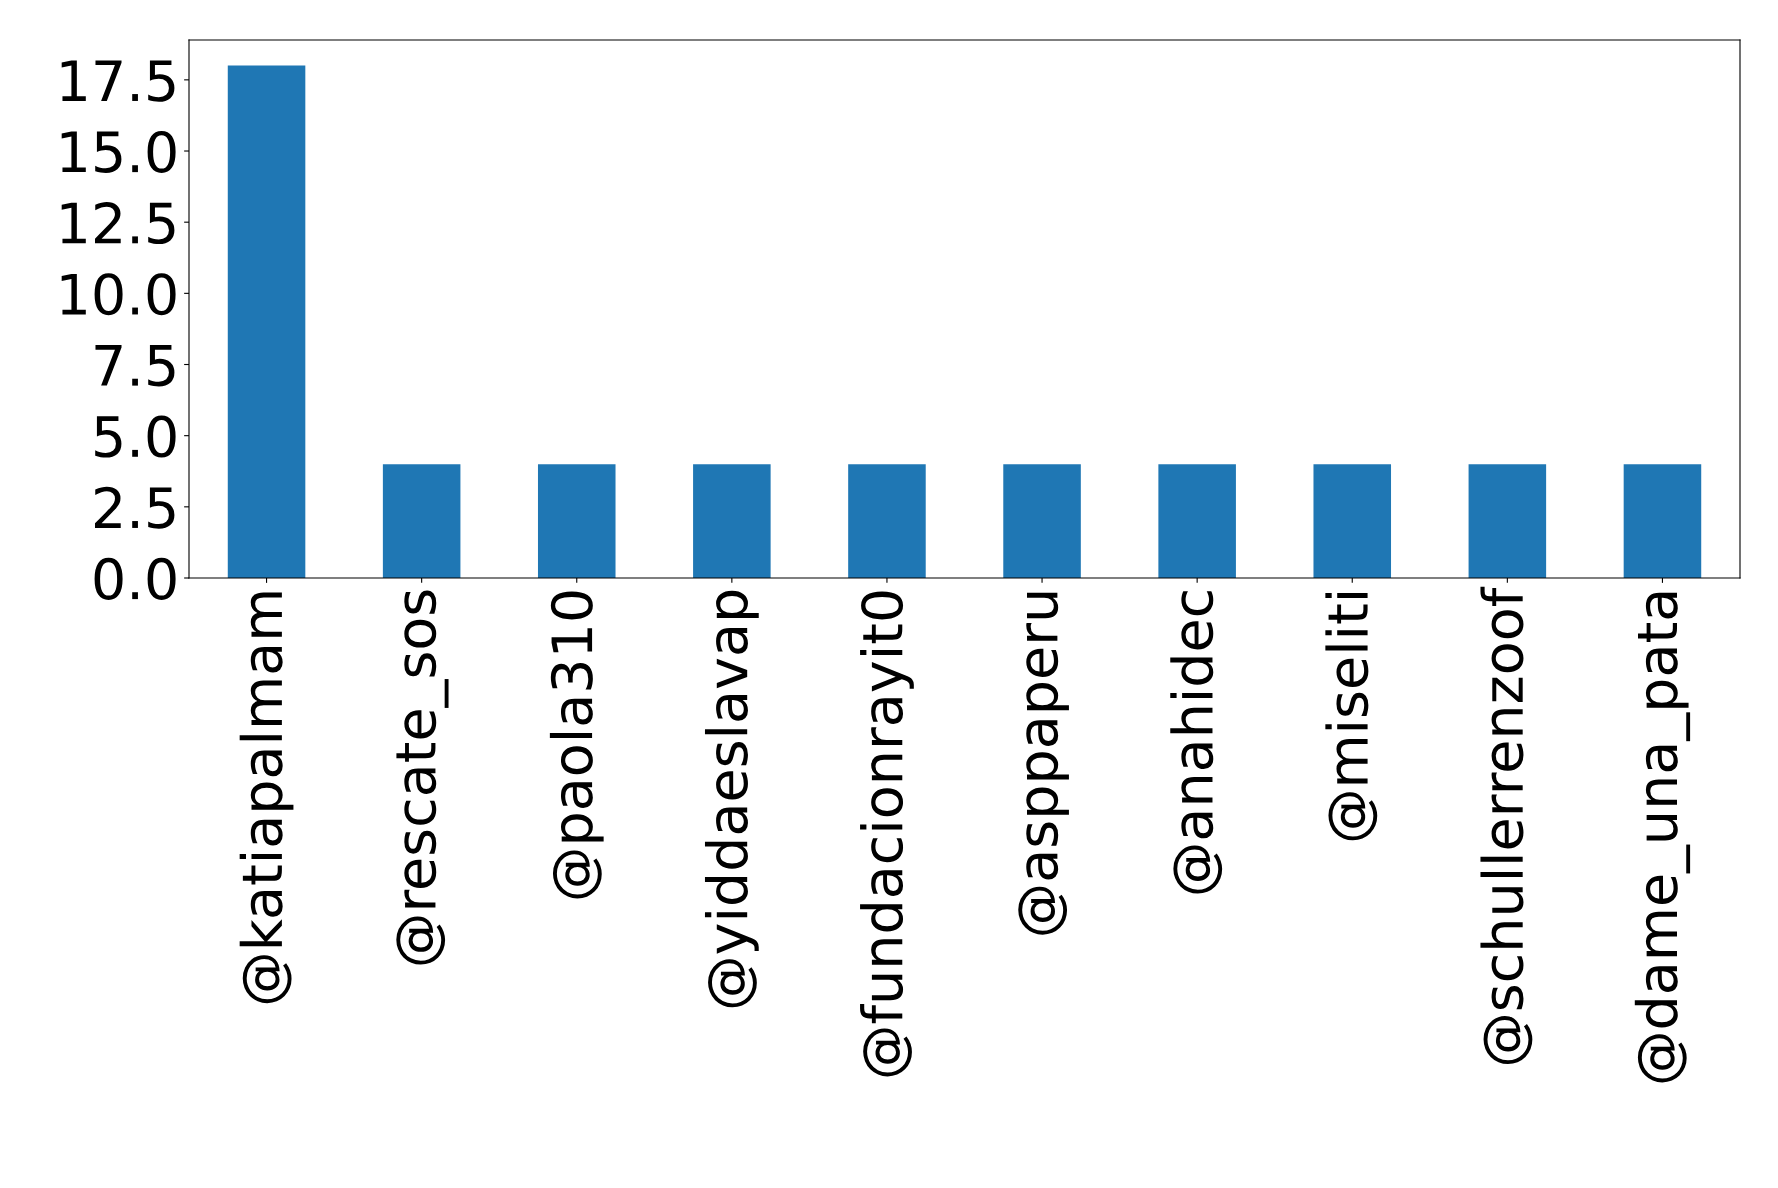 The height and width of the screenshot is (1188, 1778). I want to click on y-tick-label: 0.0, so click(135, 578).